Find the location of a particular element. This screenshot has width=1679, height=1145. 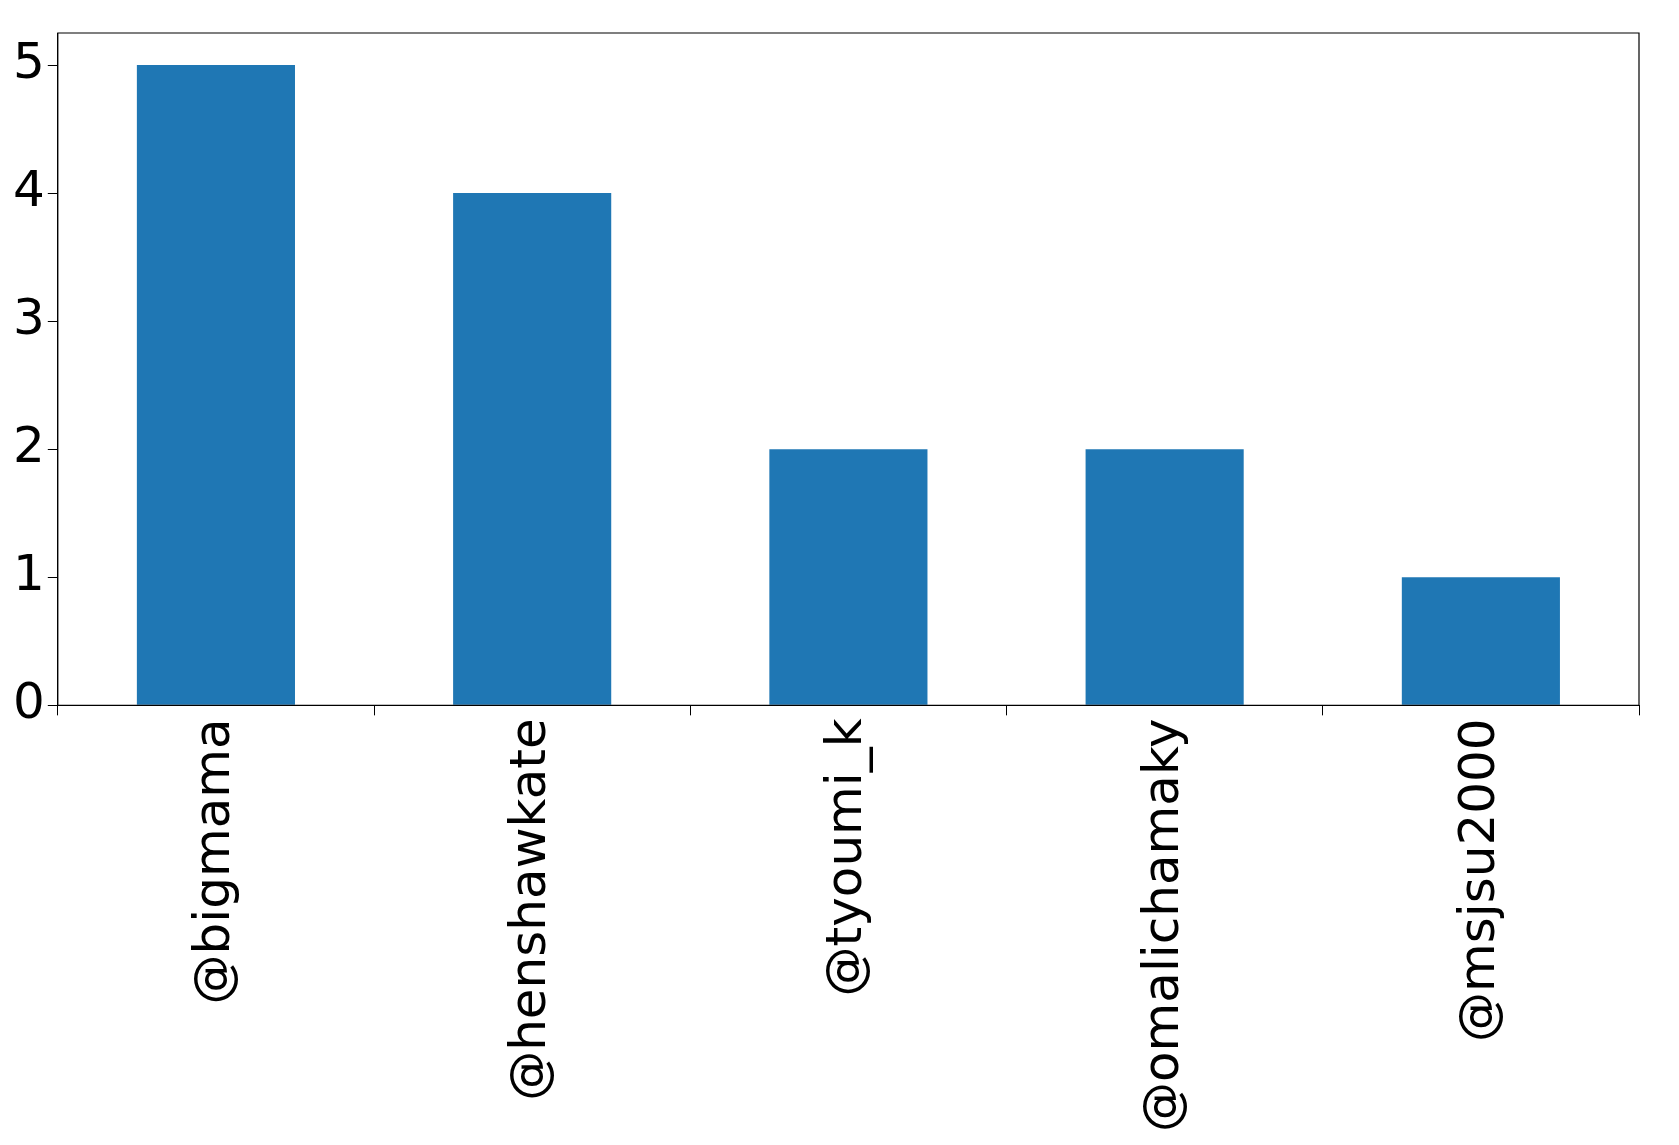

x-tick-label: @henshawkate is located at coordinates (528, 909).